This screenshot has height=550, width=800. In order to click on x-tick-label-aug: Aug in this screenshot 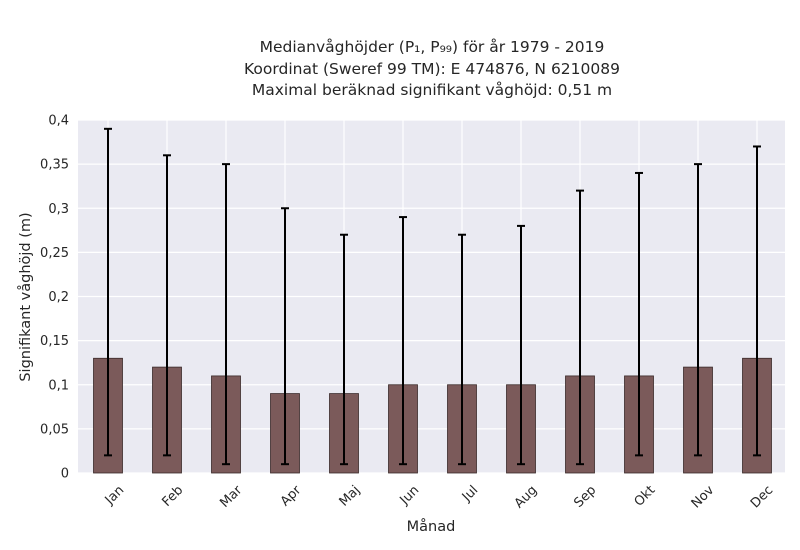, I will do `click(526, 497)`.